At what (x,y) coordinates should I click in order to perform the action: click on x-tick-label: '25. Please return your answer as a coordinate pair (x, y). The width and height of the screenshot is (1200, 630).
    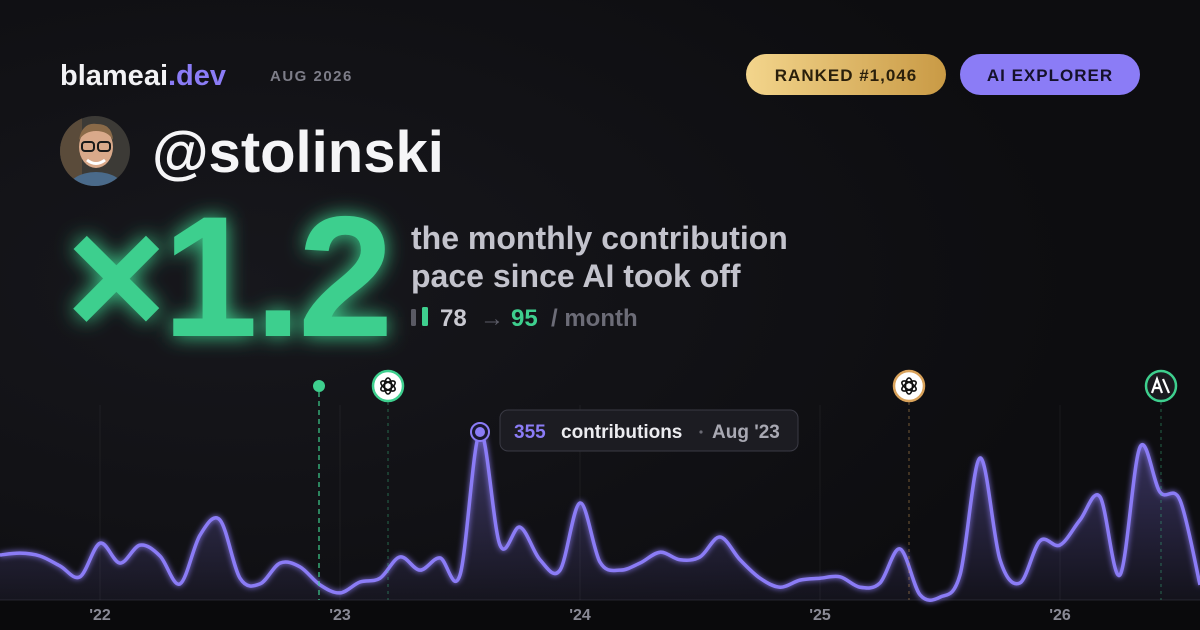
    Looking at the image, I should click on (820, 615).